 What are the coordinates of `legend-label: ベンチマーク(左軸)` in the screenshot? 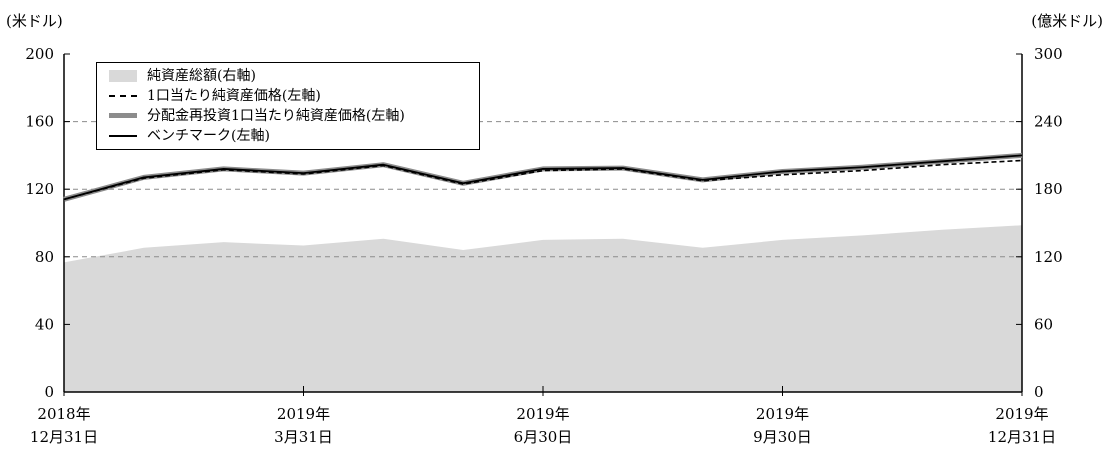 It's located at (208, 136).